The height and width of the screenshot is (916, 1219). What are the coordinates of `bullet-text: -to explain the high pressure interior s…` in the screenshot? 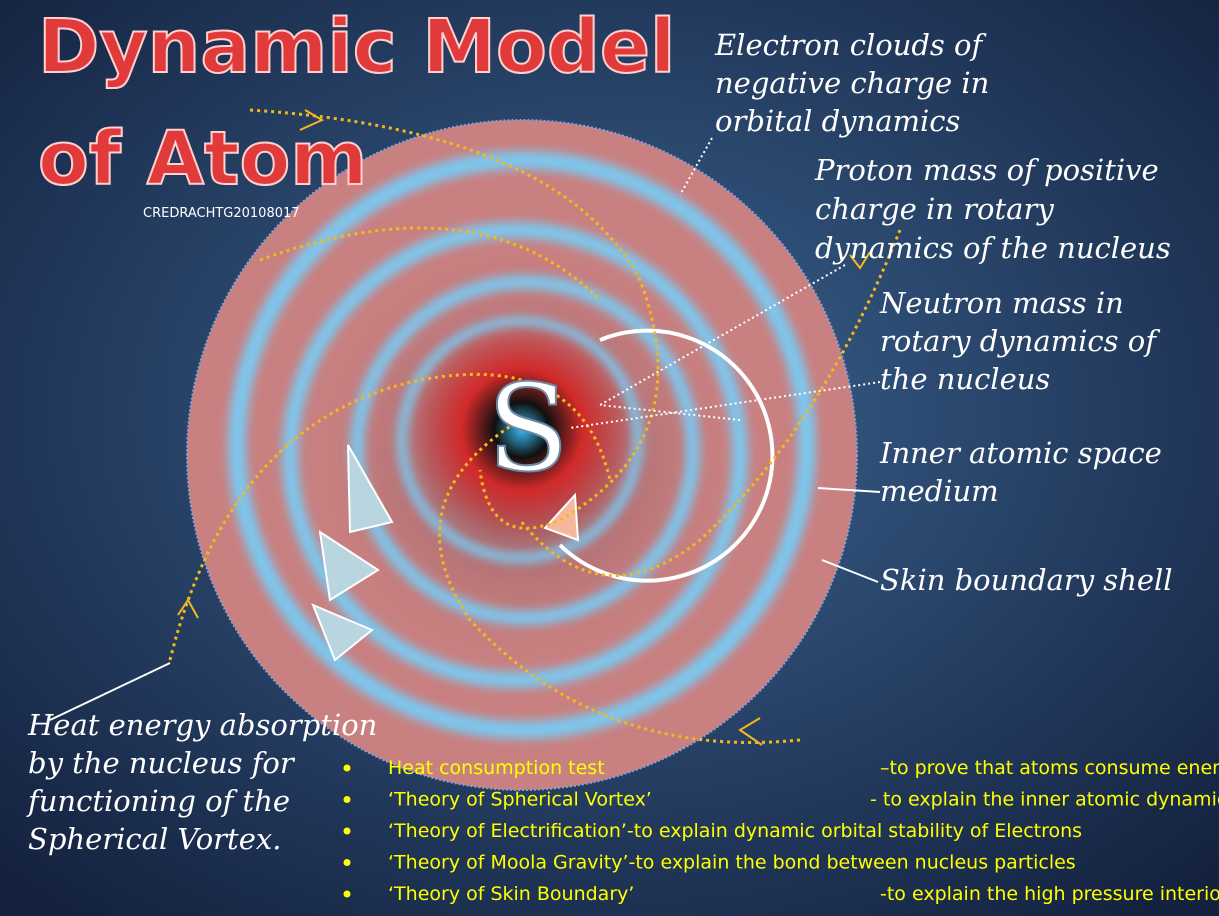 It's located at (1049, 894).